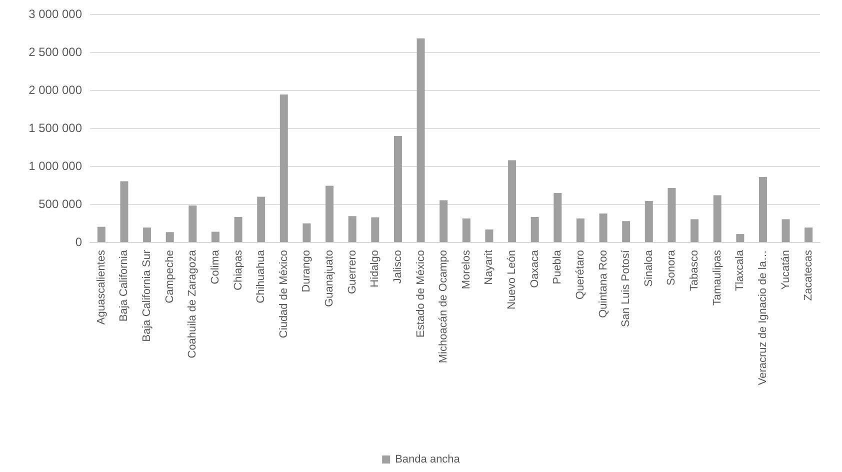 This screenshot has height=472, width=842. I want to click on x-tick-label: Nayarit, so click(489, 267).